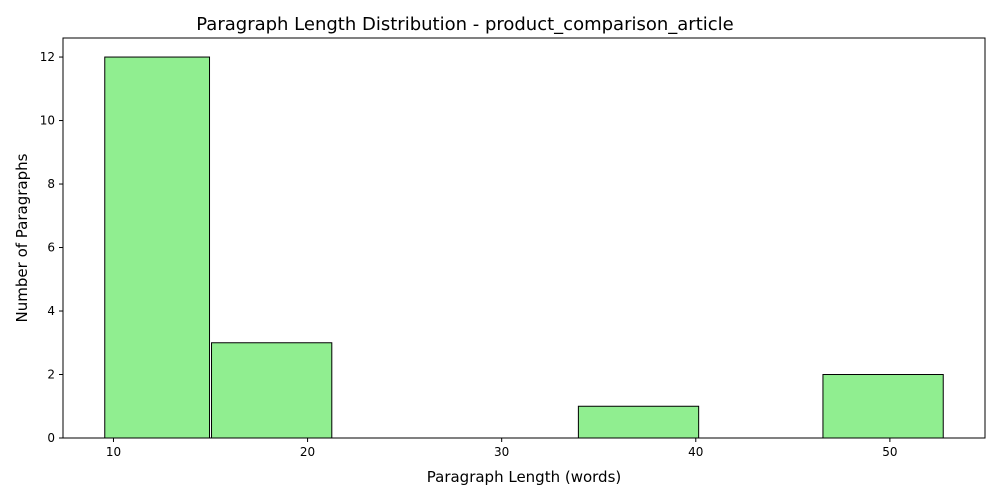  Describe the element at coordinates (47, 121) in the screenshot. I see `y-tick-label-5: 10` at that location.